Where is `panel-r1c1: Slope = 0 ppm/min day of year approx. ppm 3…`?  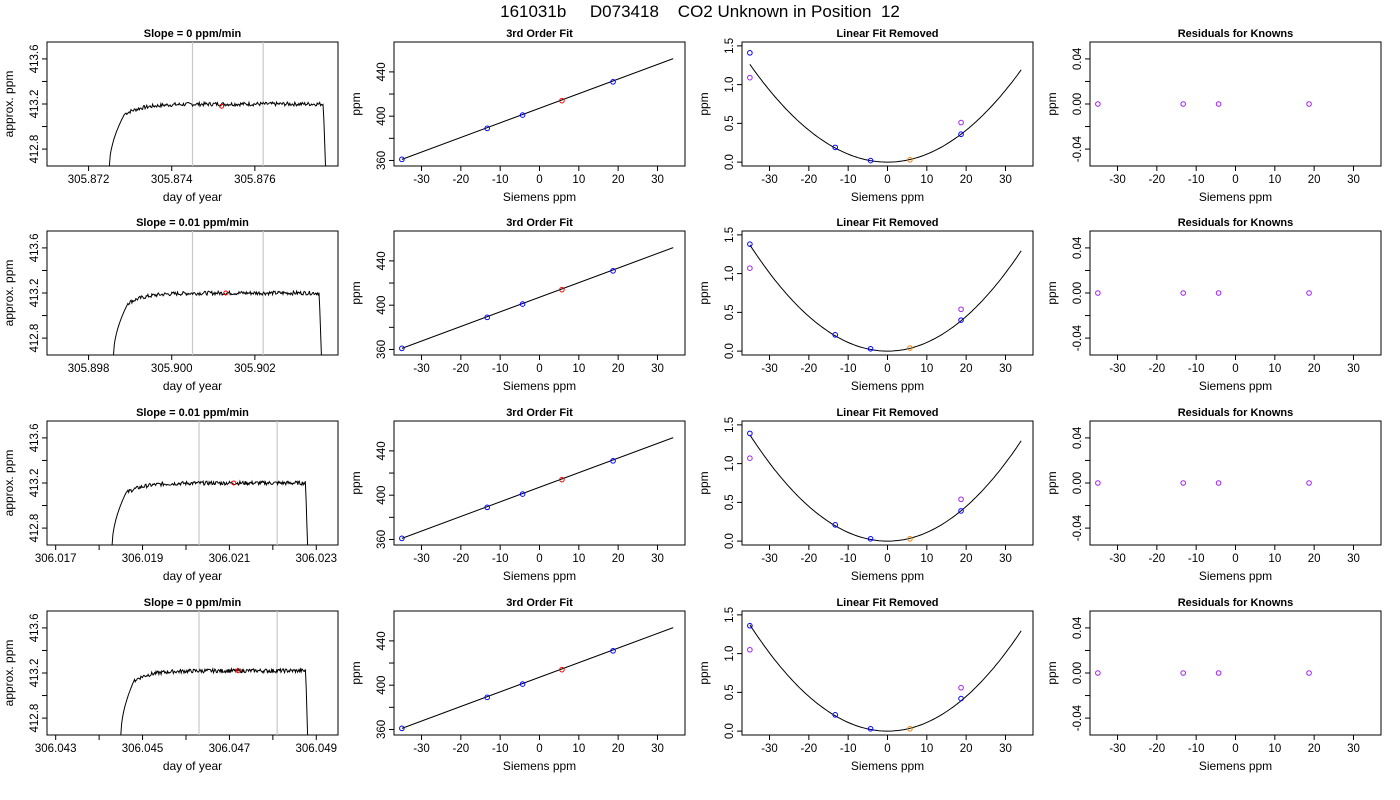
panel-r1c1: Slope = 0 ppm/min day of year approx. ppm 3… is located at coordinates (170, 116).